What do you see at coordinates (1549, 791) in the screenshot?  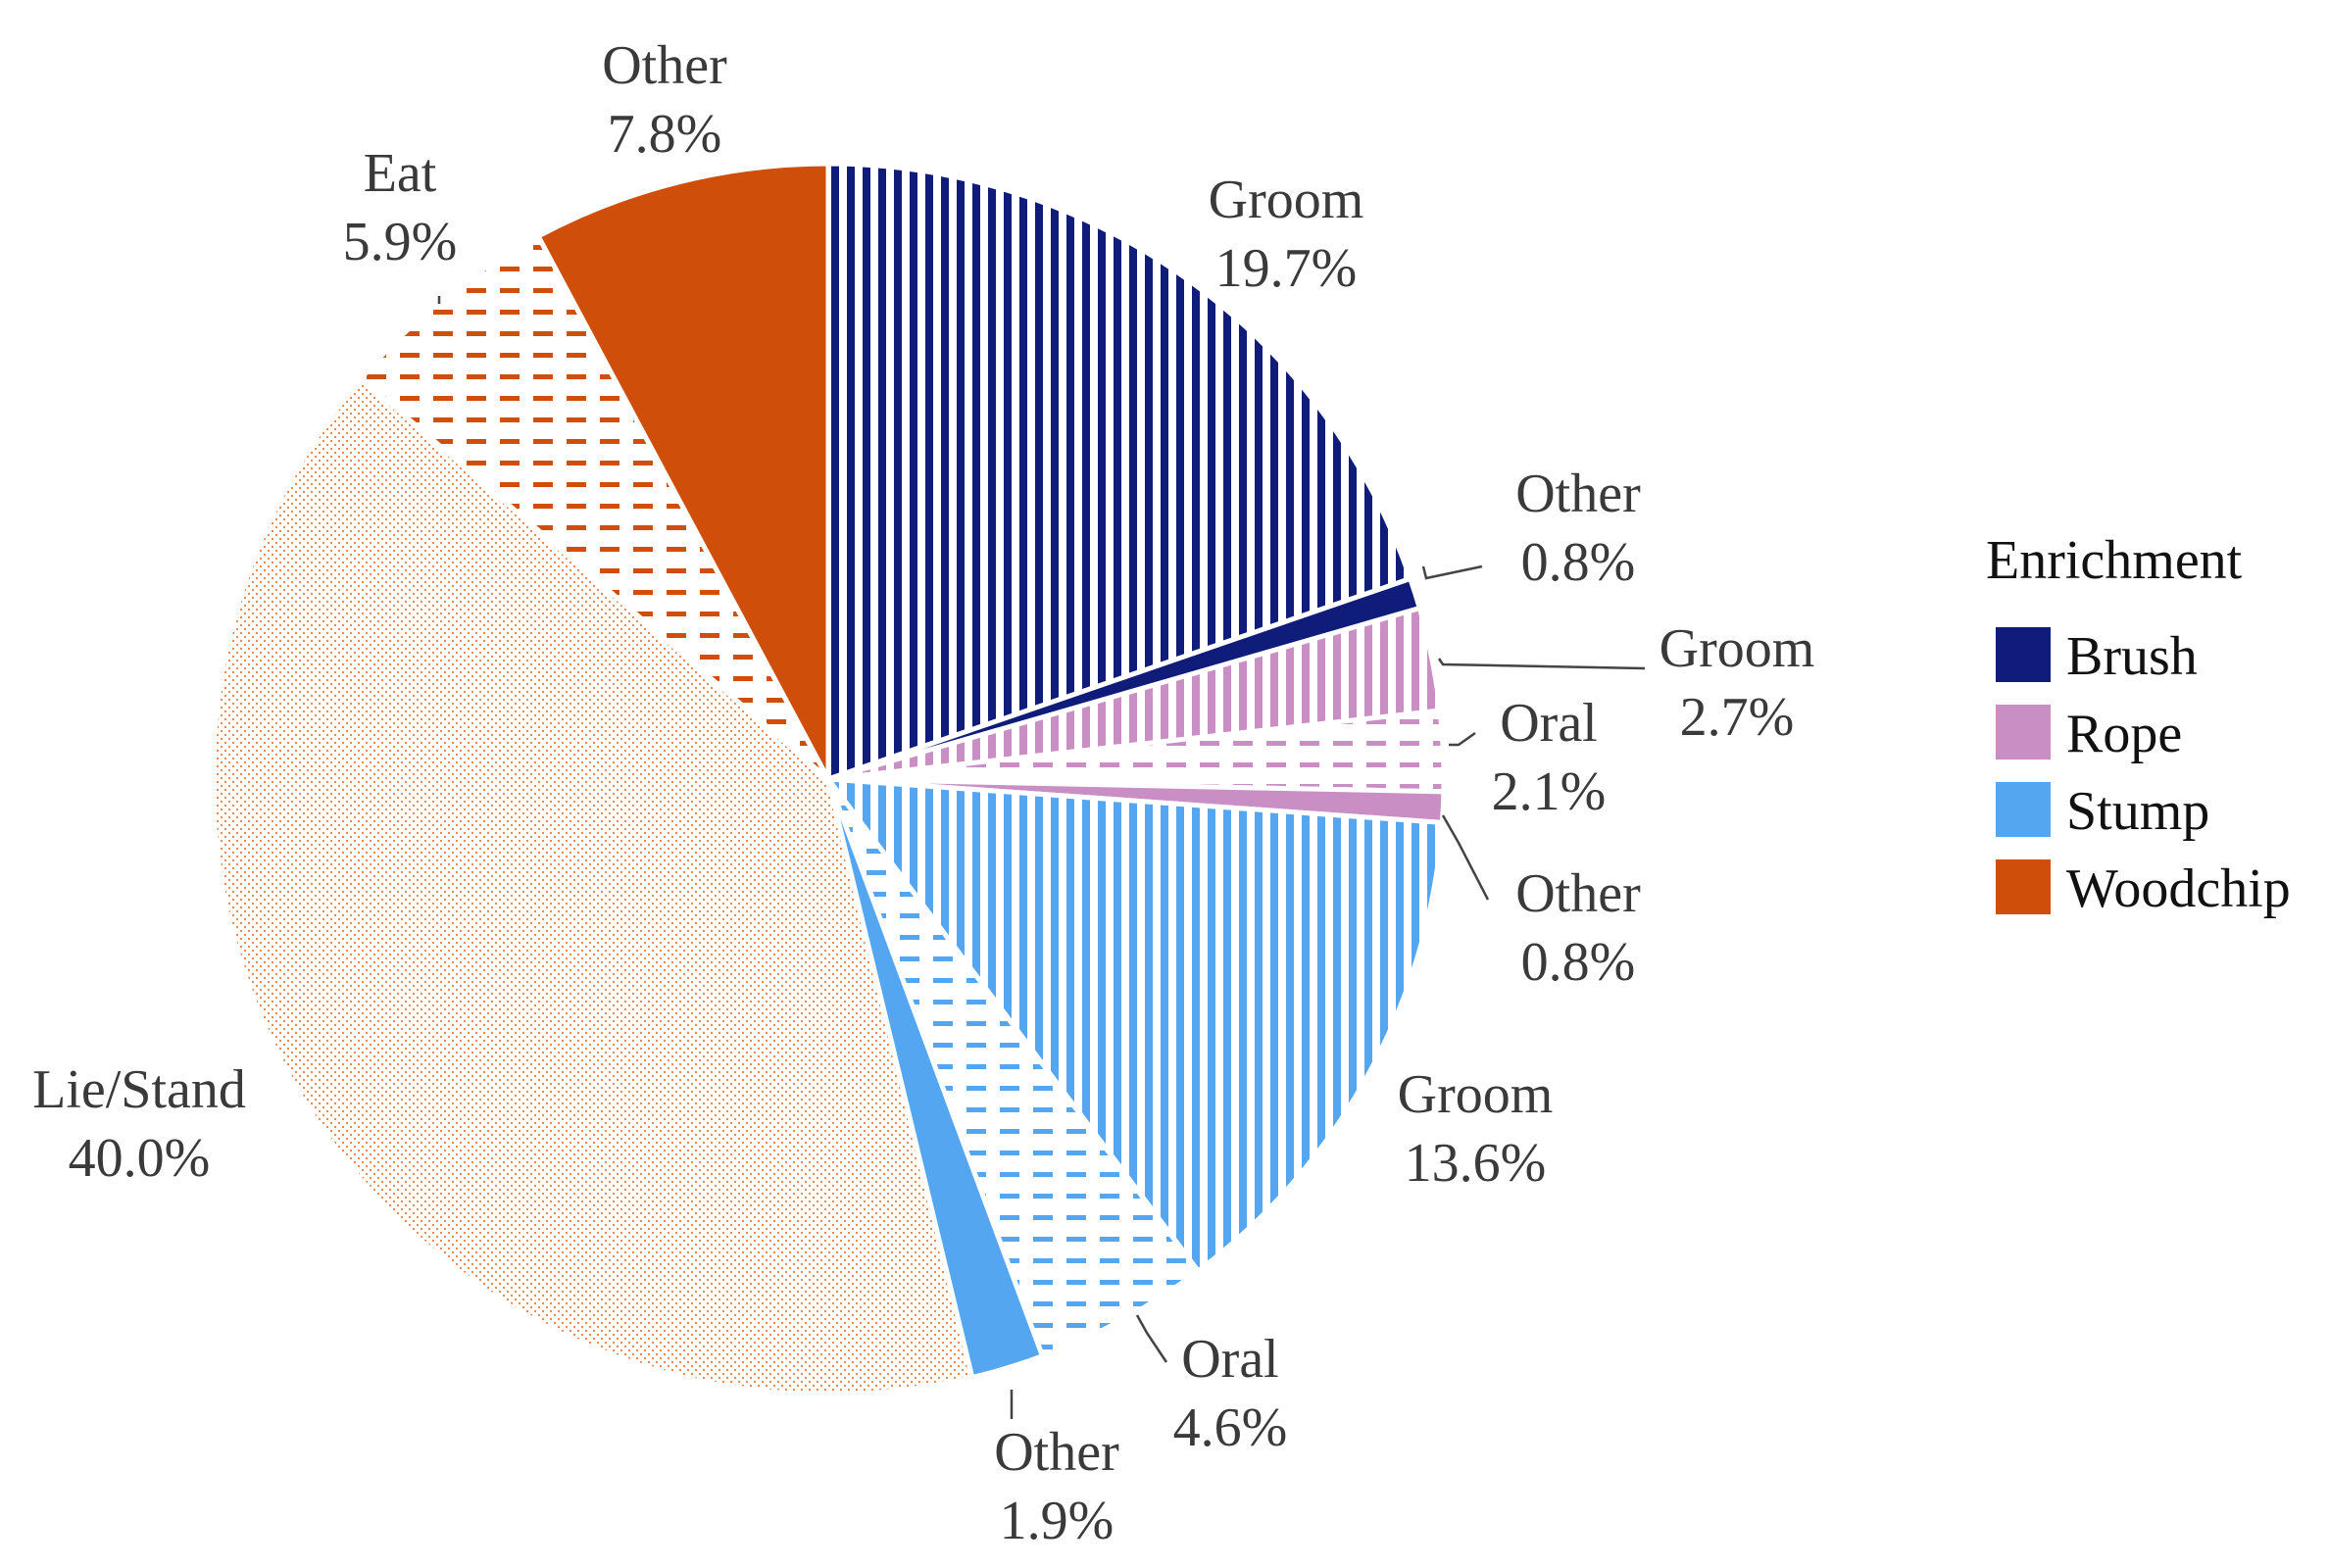 I see `data-label-value-3: 2.1%` at bounding box center [1549, 791].